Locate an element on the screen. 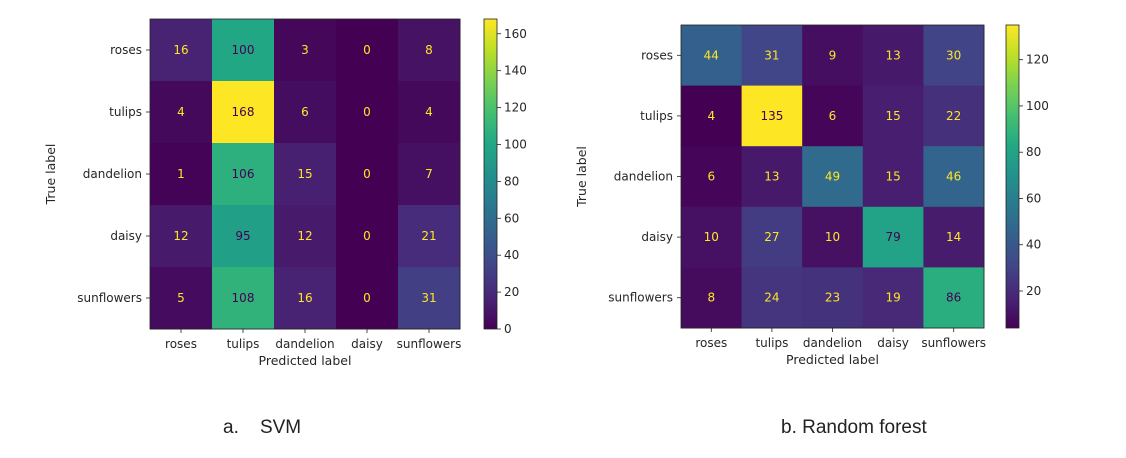 The width and height of the screenshot is (1126, 458). cell-value-tulips-roses: 4 is located at coordinates (711, 116).